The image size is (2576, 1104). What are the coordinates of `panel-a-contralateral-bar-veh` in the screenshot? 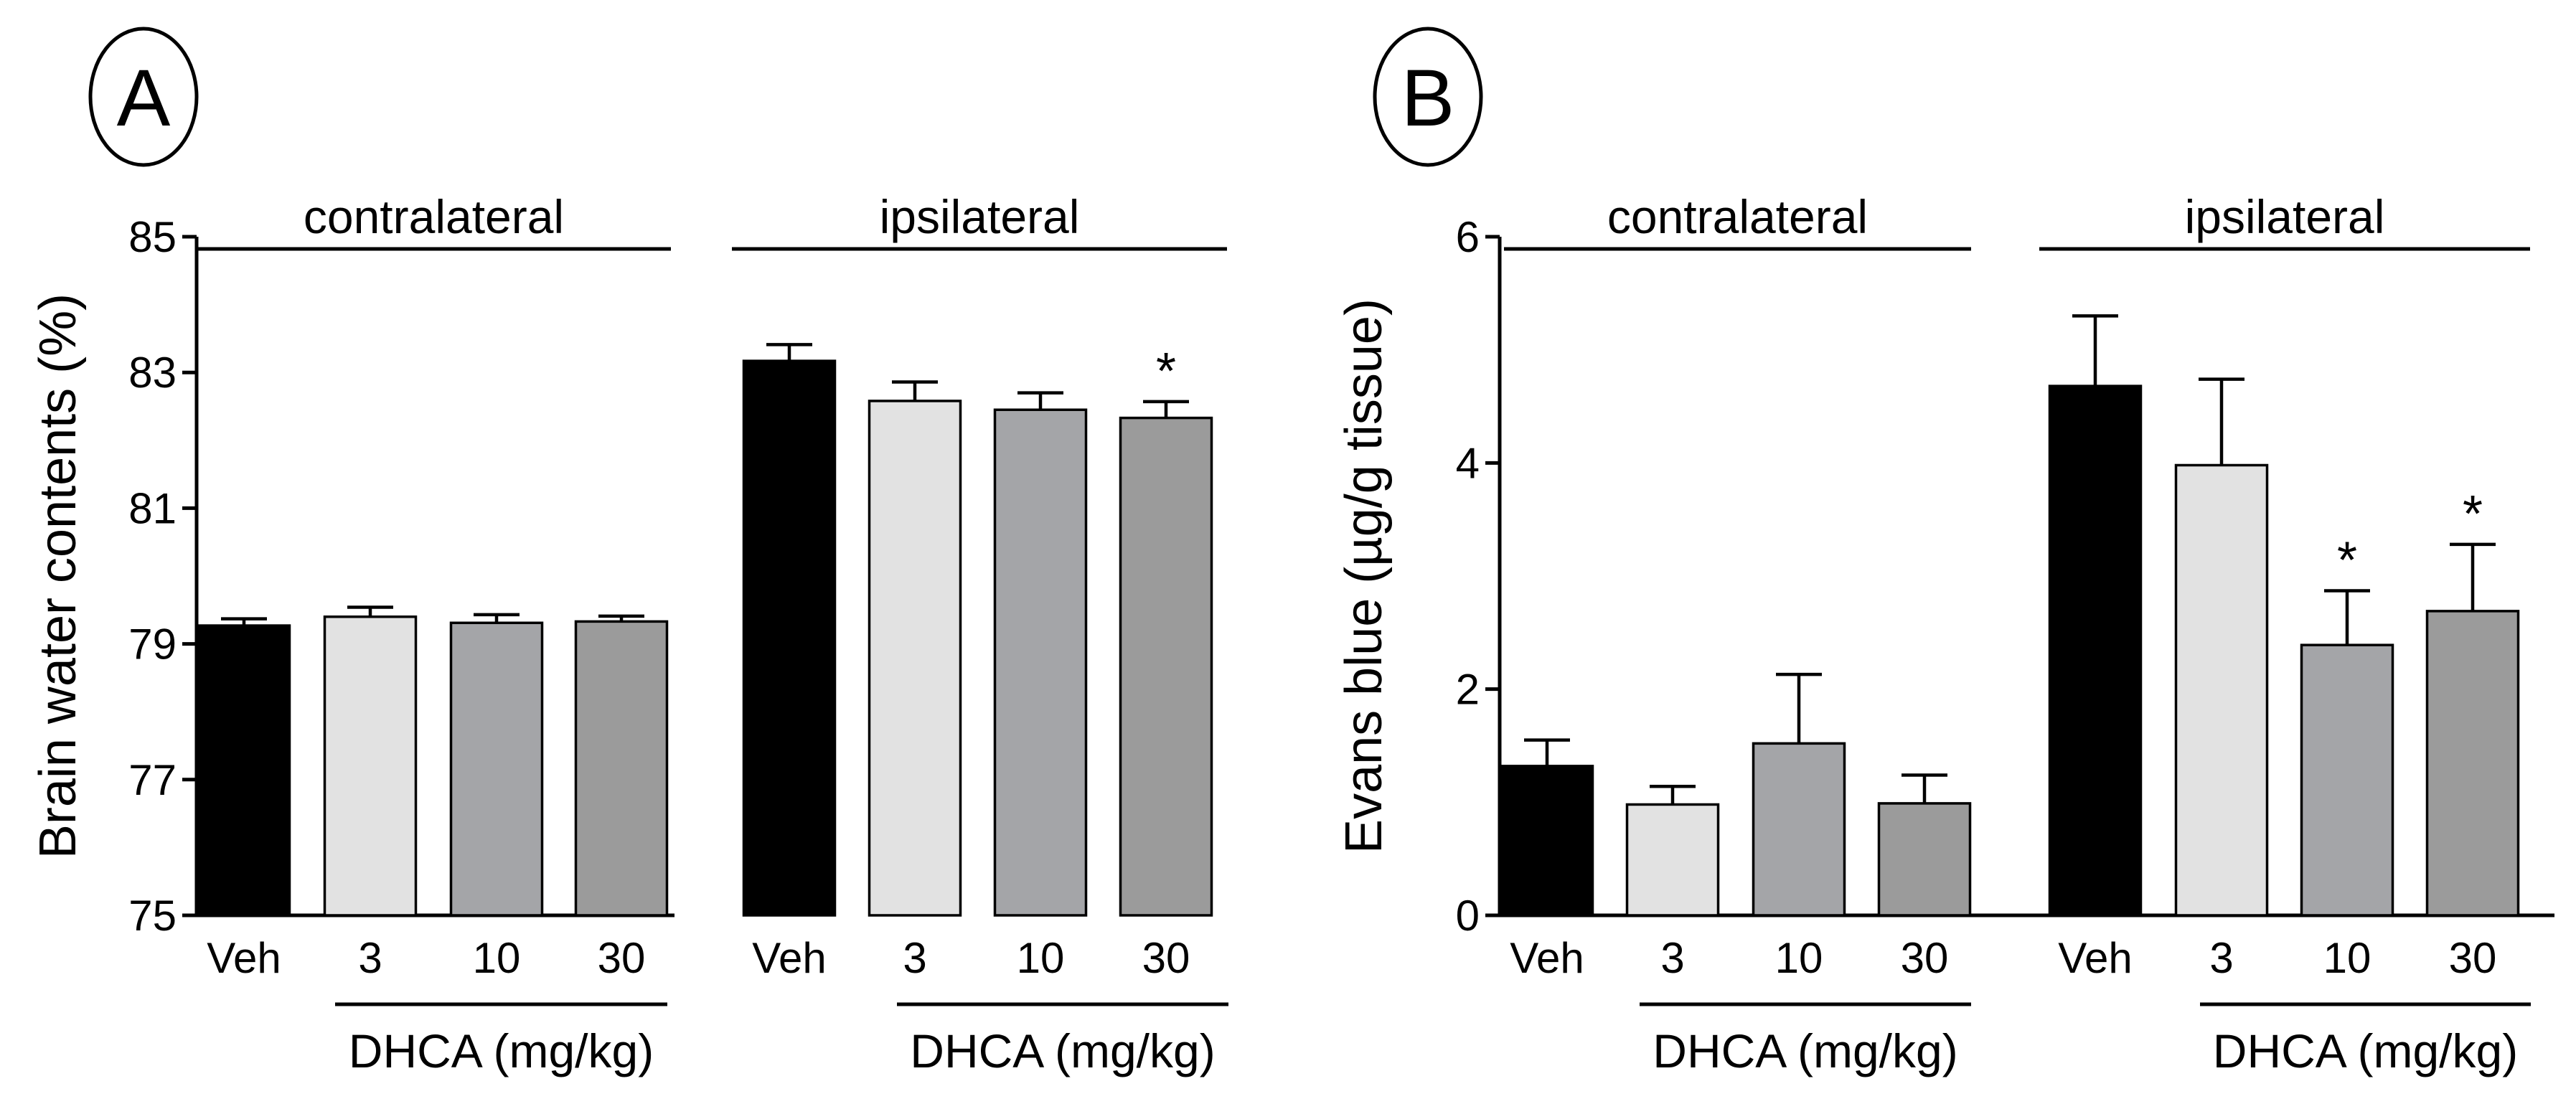 It's located at (244, 770).